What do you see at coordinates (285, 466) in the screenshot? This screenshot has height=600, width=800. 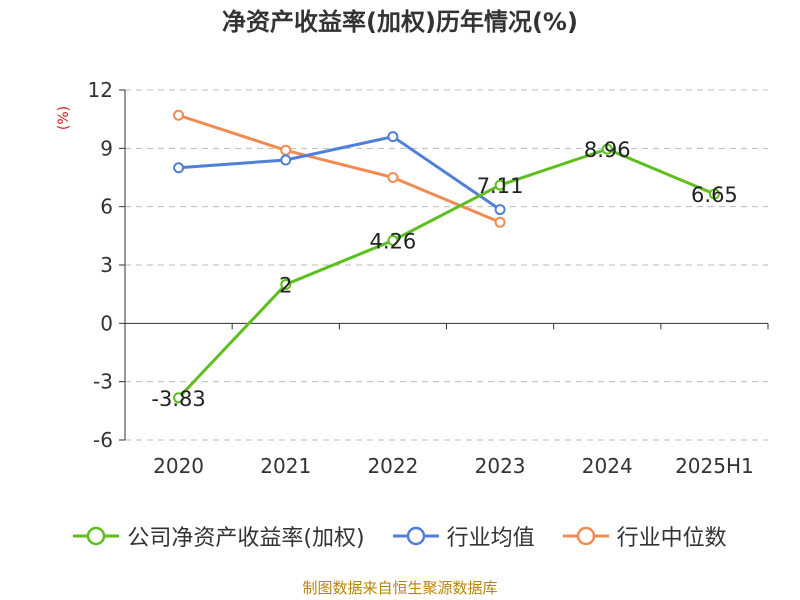 I see `x-tick-label: 2021` at bounding box center [285, 466].